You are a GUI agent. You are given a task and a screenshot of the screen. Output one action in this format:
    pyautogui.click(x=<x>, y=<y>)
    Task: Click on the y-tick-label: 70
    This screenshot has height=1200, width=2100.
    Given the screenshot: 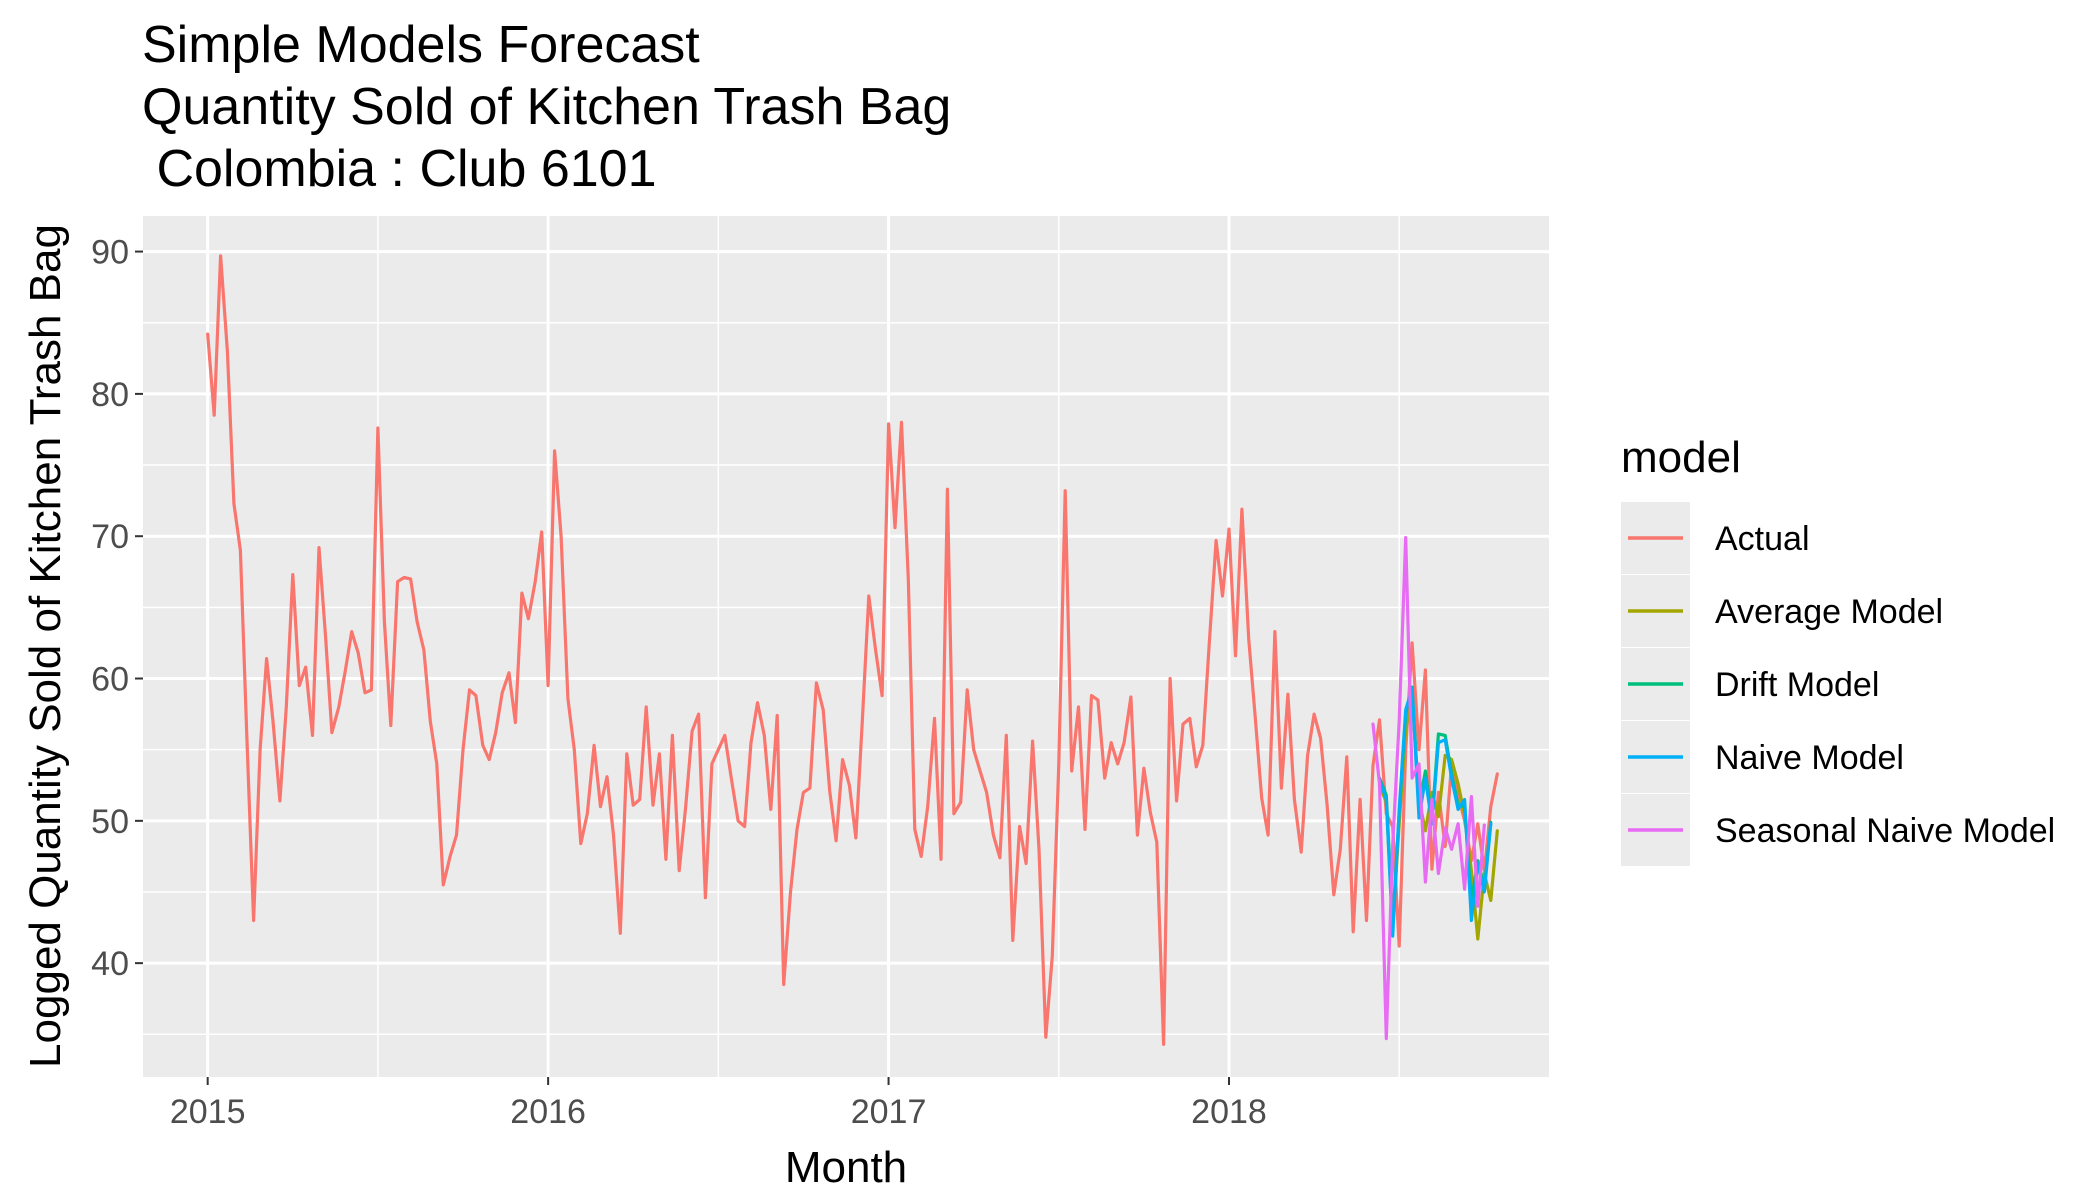 What is the action you would take?
    pyautogui.click(x=110, y=537)
    